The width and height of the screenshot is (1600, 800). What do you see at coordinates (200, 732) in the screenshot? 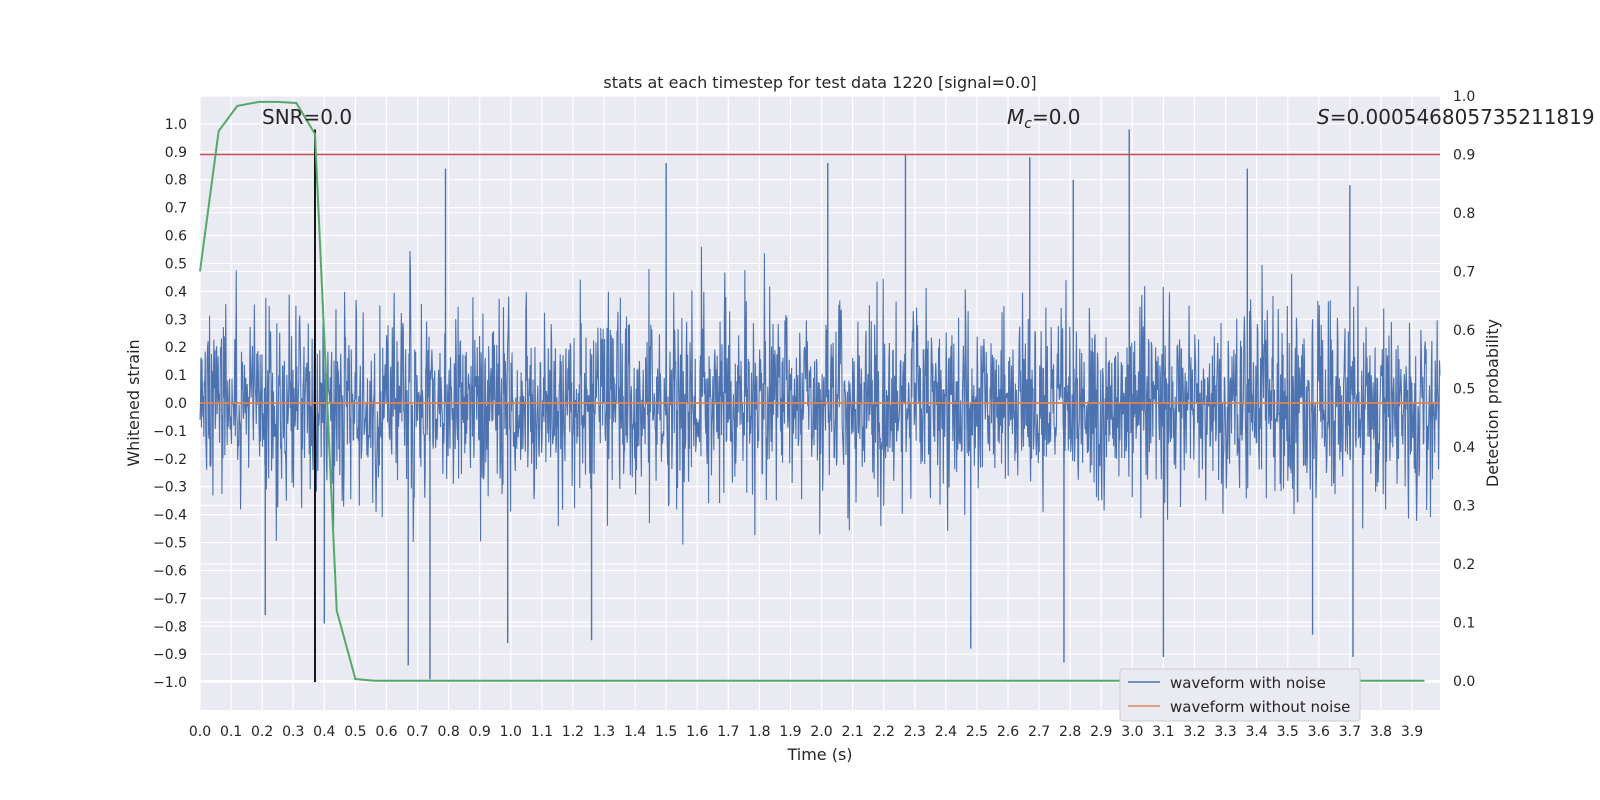
I see `x-tick-label: 0.0` at bounding box center [200, 732].